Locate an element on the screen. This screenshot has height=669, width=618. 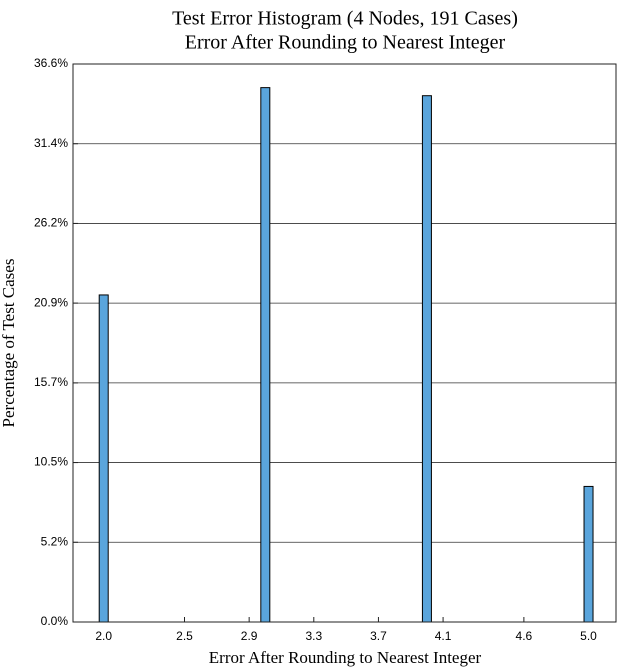
chart-subtitle: Error After Rounding to Nearest Integer is located at coordinates (345, 43).